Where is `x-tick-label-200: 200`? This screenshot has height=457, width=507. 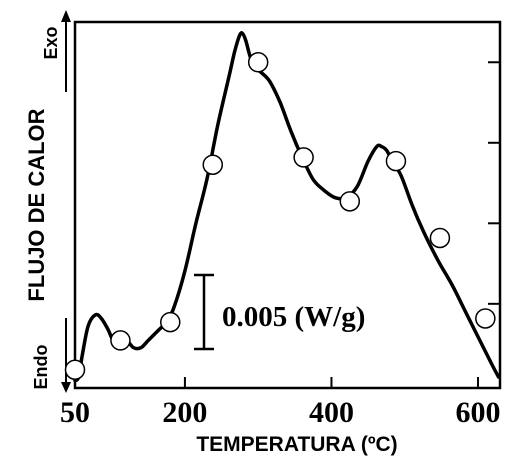
x-tick-label-200: 200 is located at coordinates (184, 412).